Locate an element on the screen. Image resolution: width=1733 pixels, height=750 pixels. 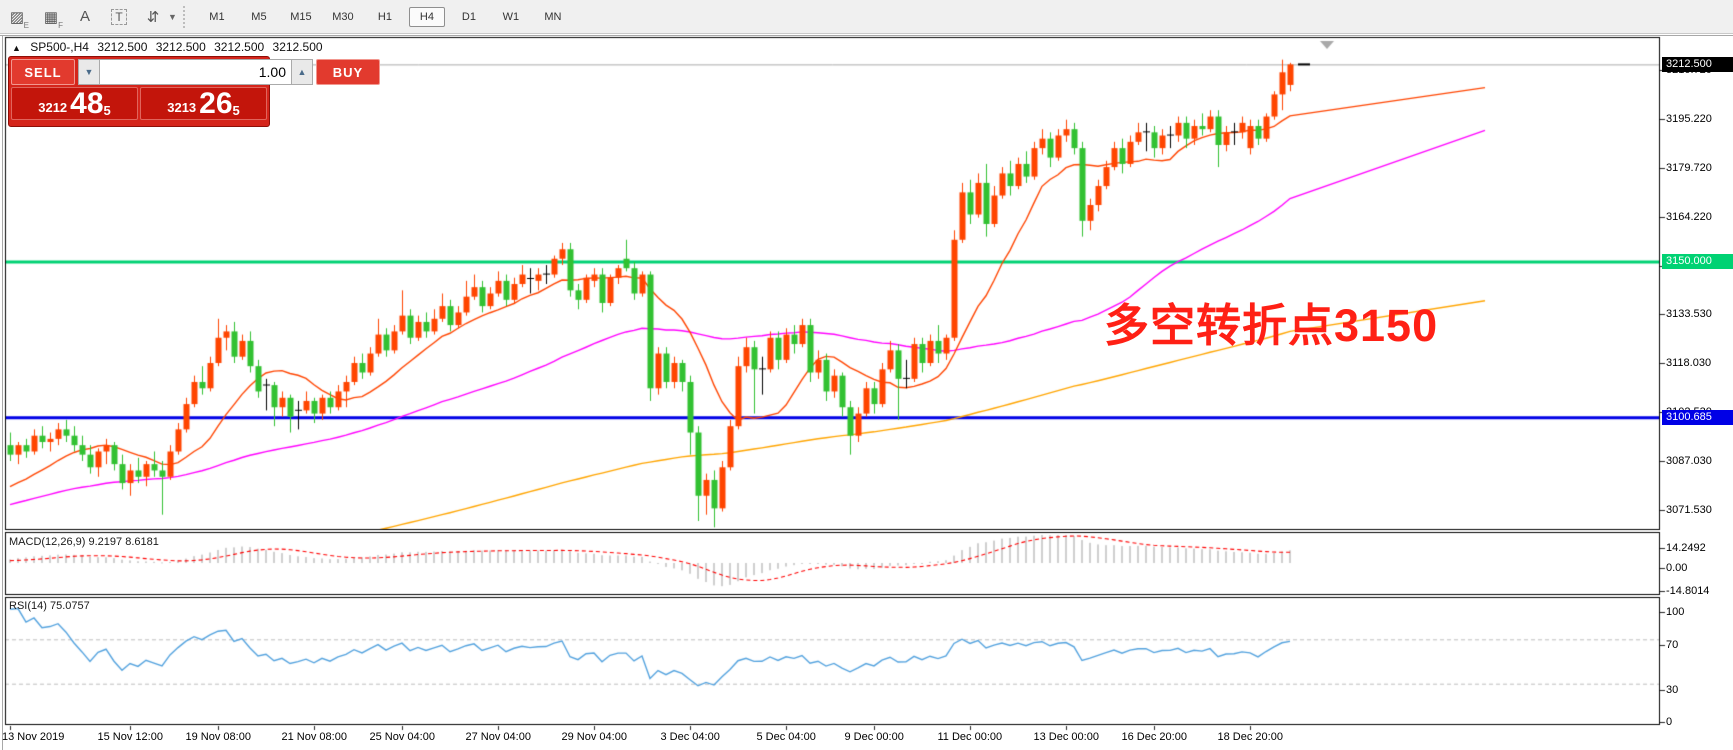
indicator-axis-label: 0 is located at coordinates (1669, 722).